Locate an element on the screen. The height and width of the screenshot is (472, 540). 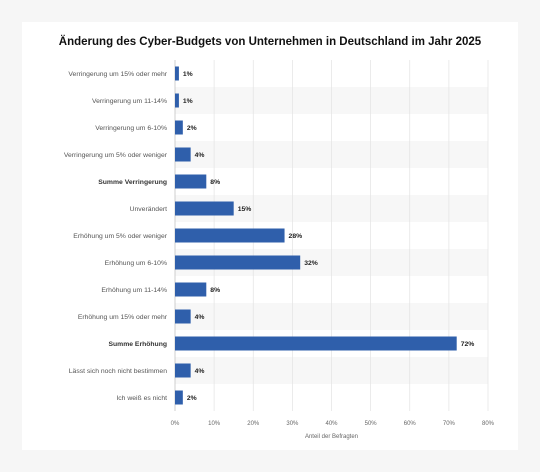
x-axis-title: Anteil der Befragten is located at coordinates (331, 437).